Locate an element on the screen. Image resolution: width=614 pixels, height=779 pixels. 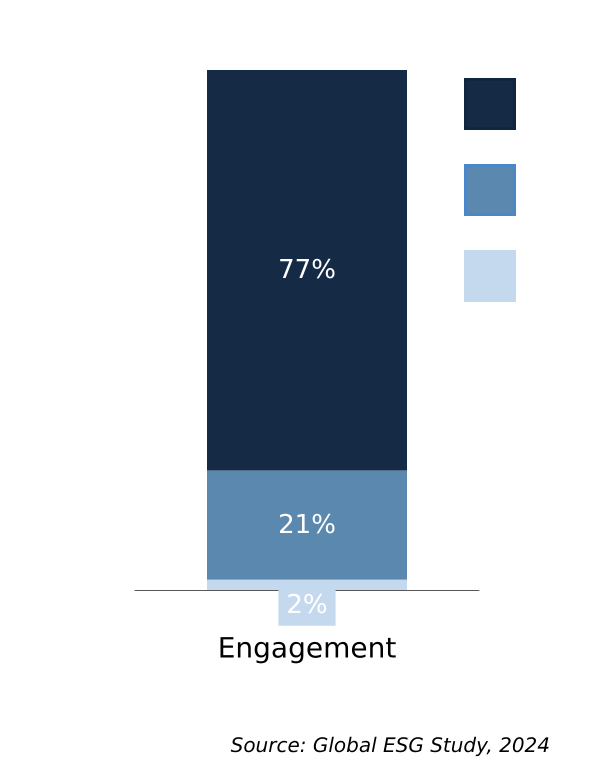
data-label: 2% is located at coordinates (307, 605).